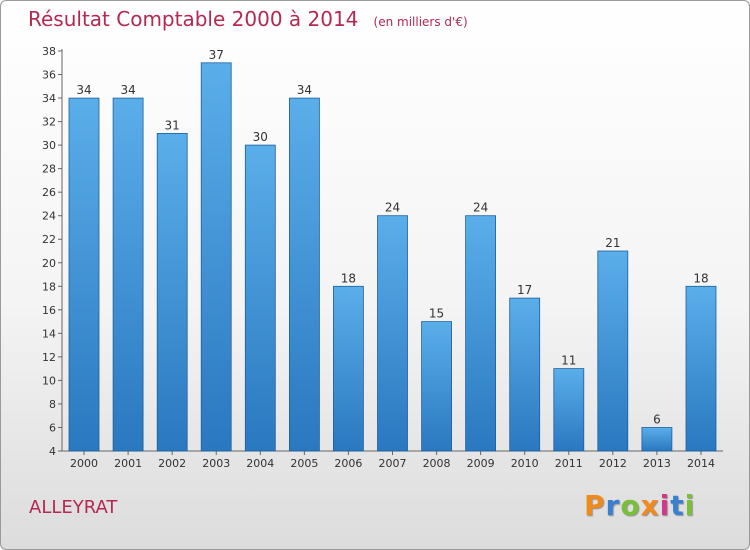 The width and height of the screenshot is (750, 550). Describe the element at coordinates (49, 169) in the screenshot. I see `y-tick-label: 28` at that location.